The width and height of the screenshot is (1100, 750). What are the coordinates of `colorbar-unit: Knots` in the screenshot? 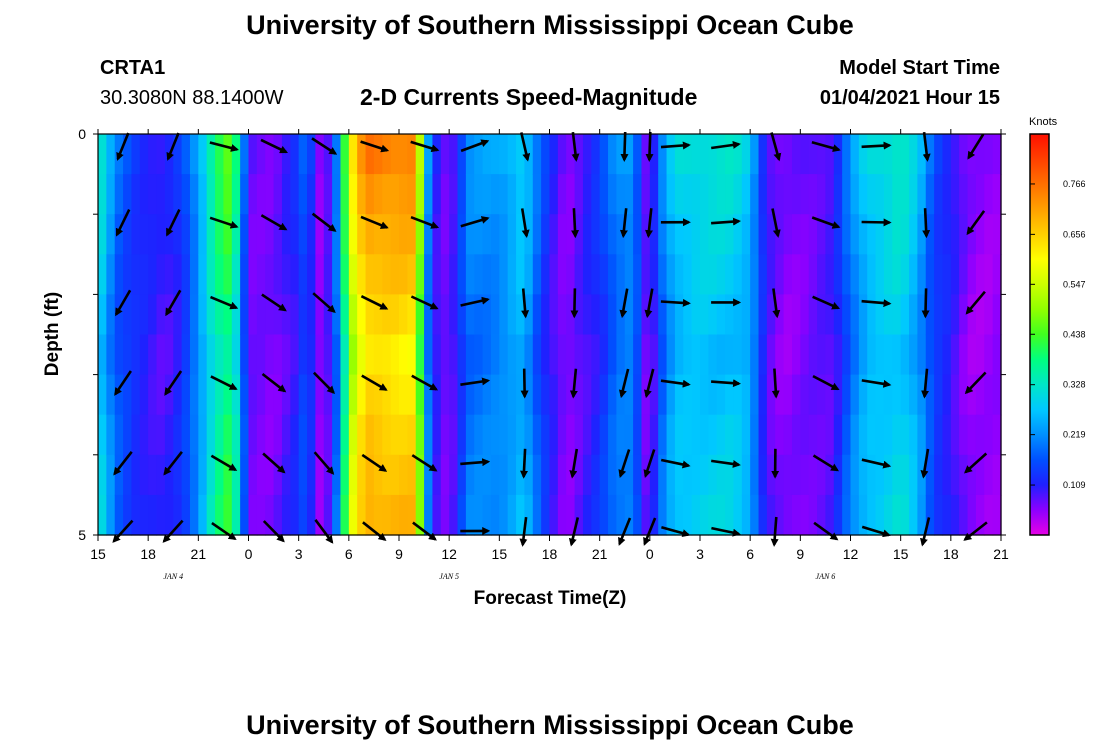 It's located at (1043, 122).